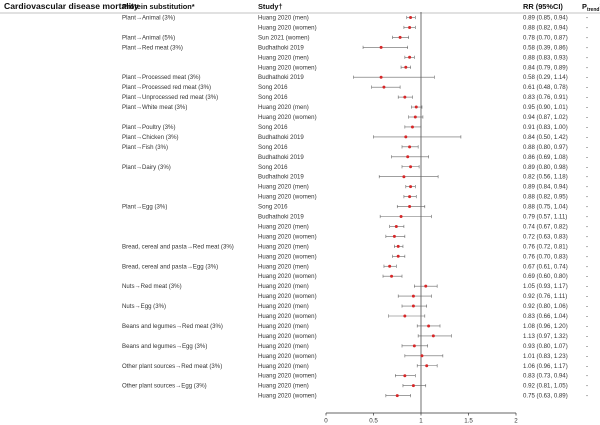 The height and width of the screenshot is (425, 600). What do you see at coordinates (545, 207) in the screenshot?
I see `rr-ci-text: 0.88 (0.75, 1.04)` at bounding box center [545, 207].